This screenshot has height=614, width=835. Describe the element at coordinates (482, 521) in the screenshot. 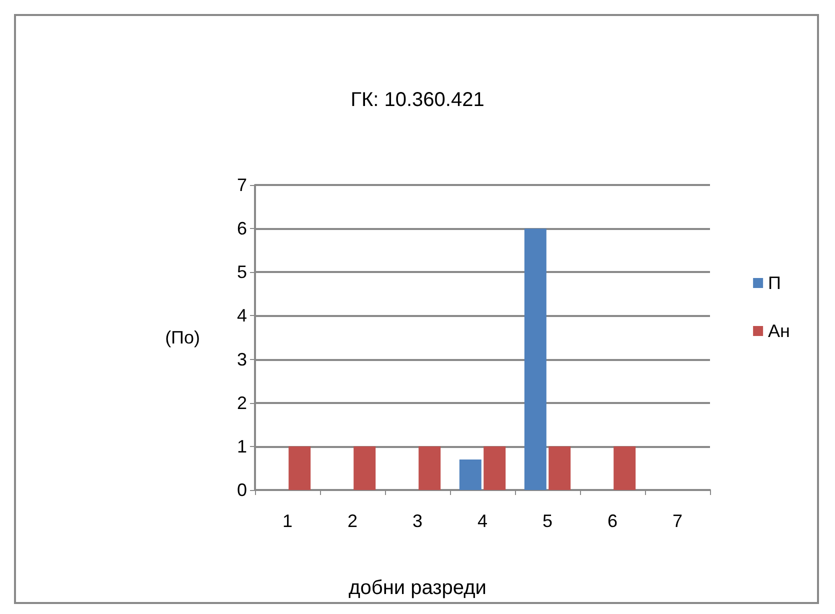

I see `x-tick-label: 4` at that location.